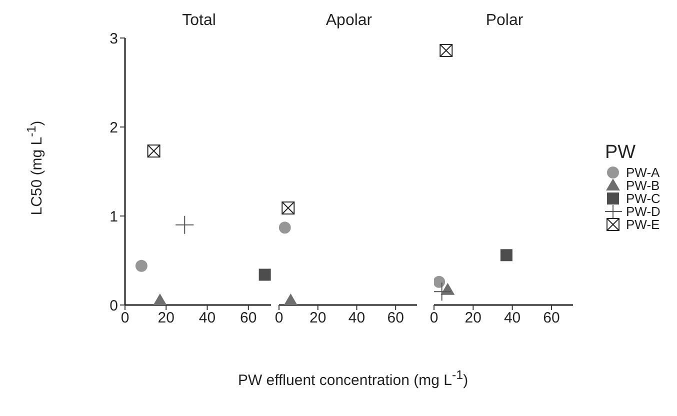 This screenshot has height=416, width=677. I want to click on legend-label: PW-C, so click(643, 198).